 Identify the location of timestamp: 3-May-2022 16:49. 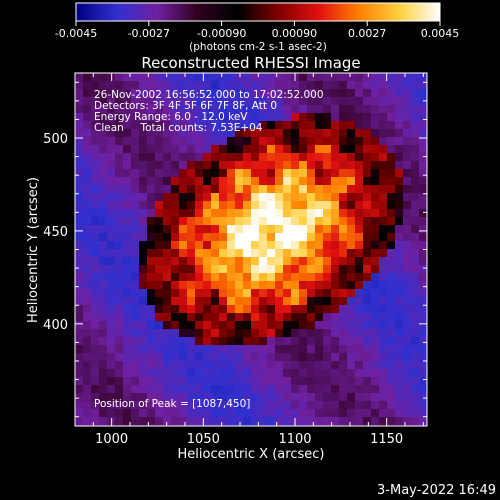
(436, 490).